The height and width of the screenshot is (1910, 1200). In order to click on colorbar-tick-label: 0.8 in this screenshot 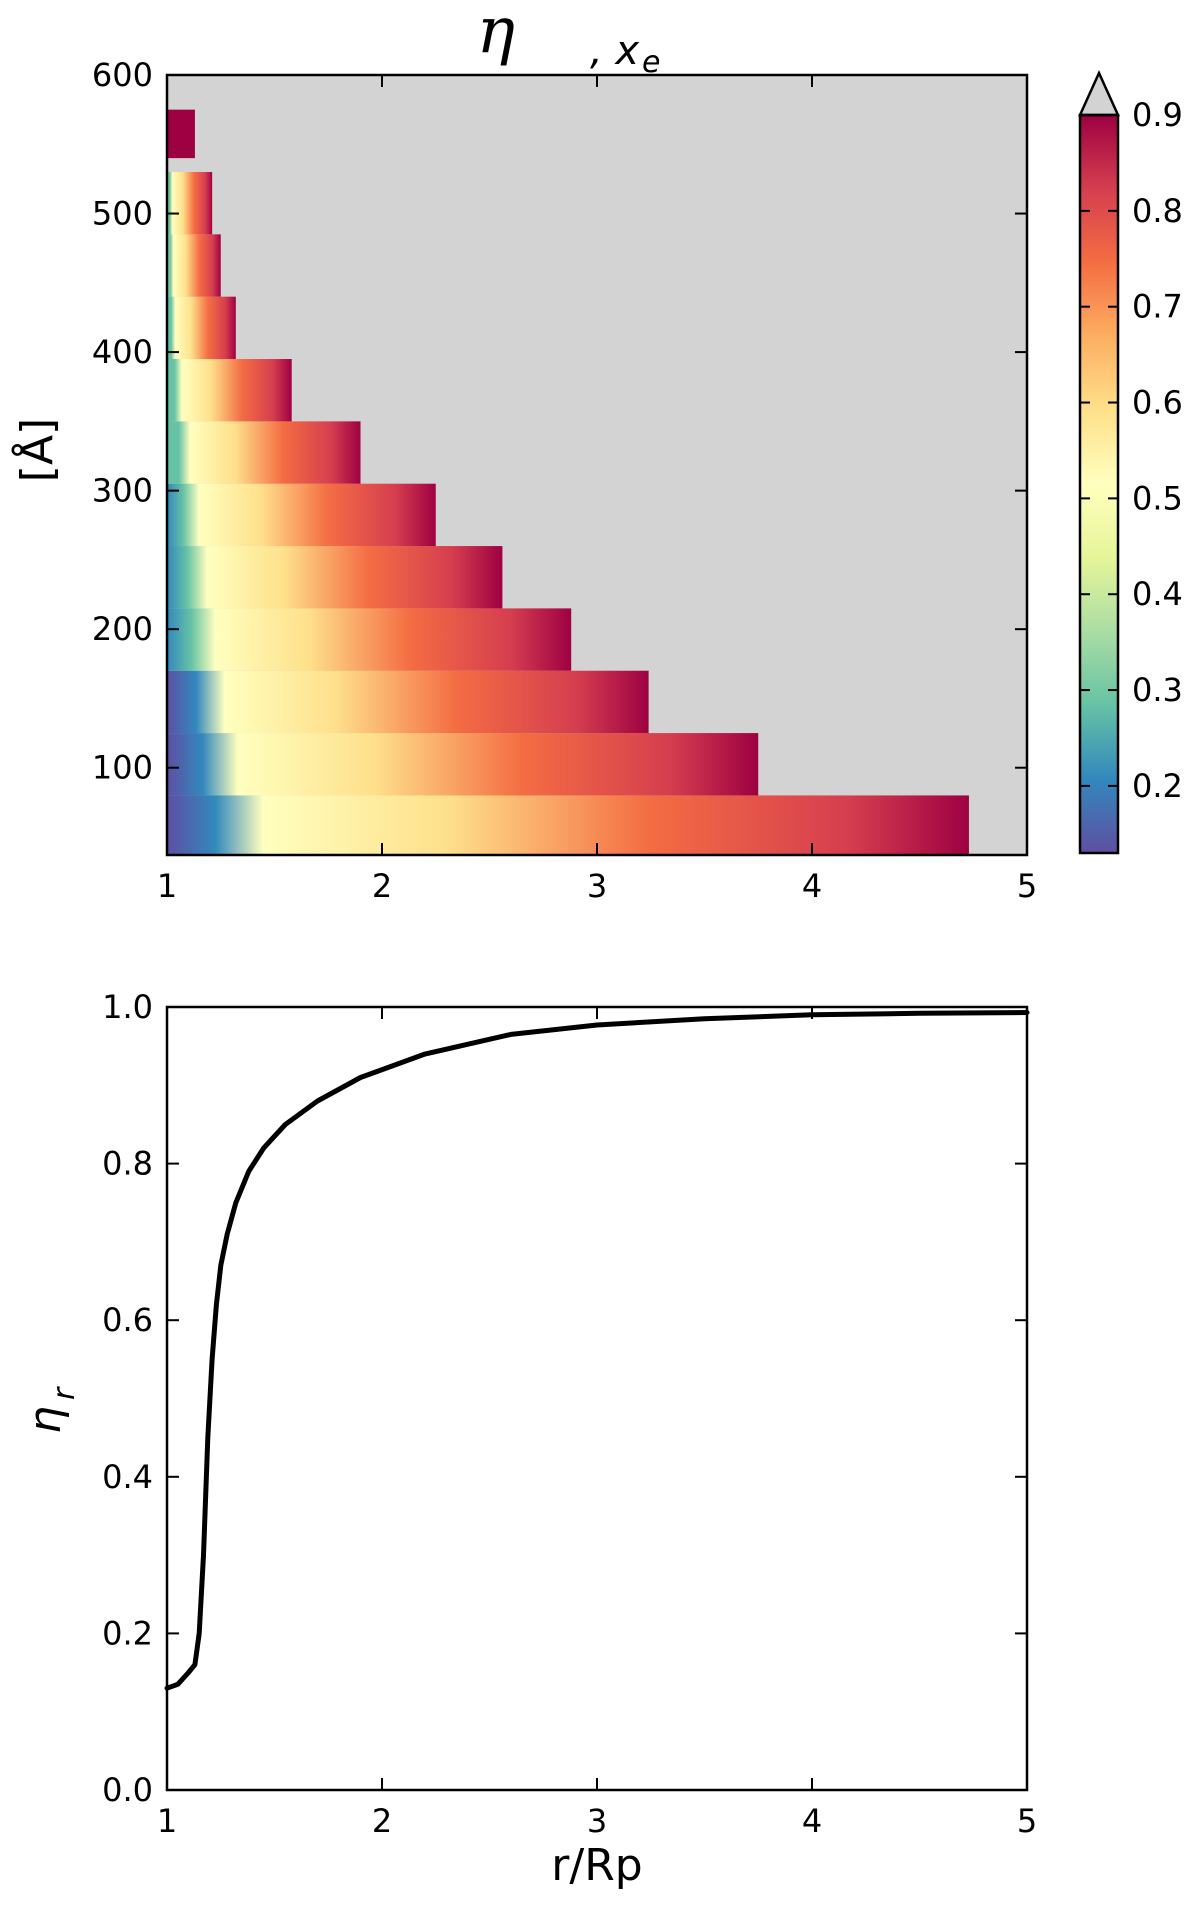, I will do `click(1157, 211)`.